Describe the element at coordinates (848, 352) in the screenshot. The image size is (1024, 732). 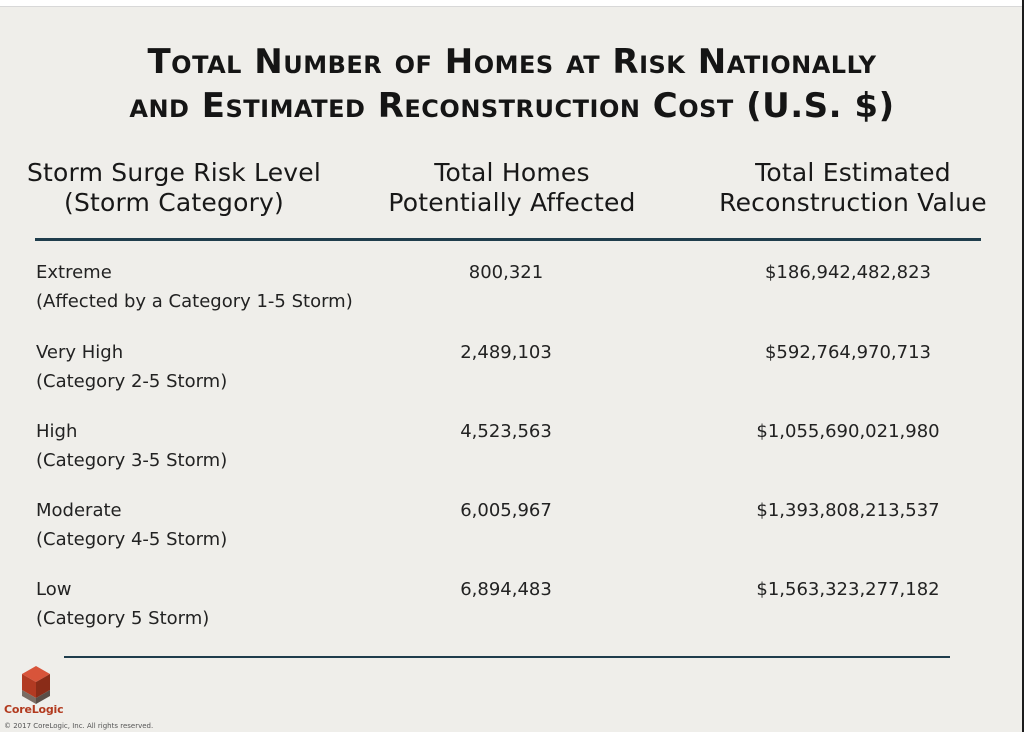
I see `reconstruction-value-cell: $592,764,970,713` at that location.